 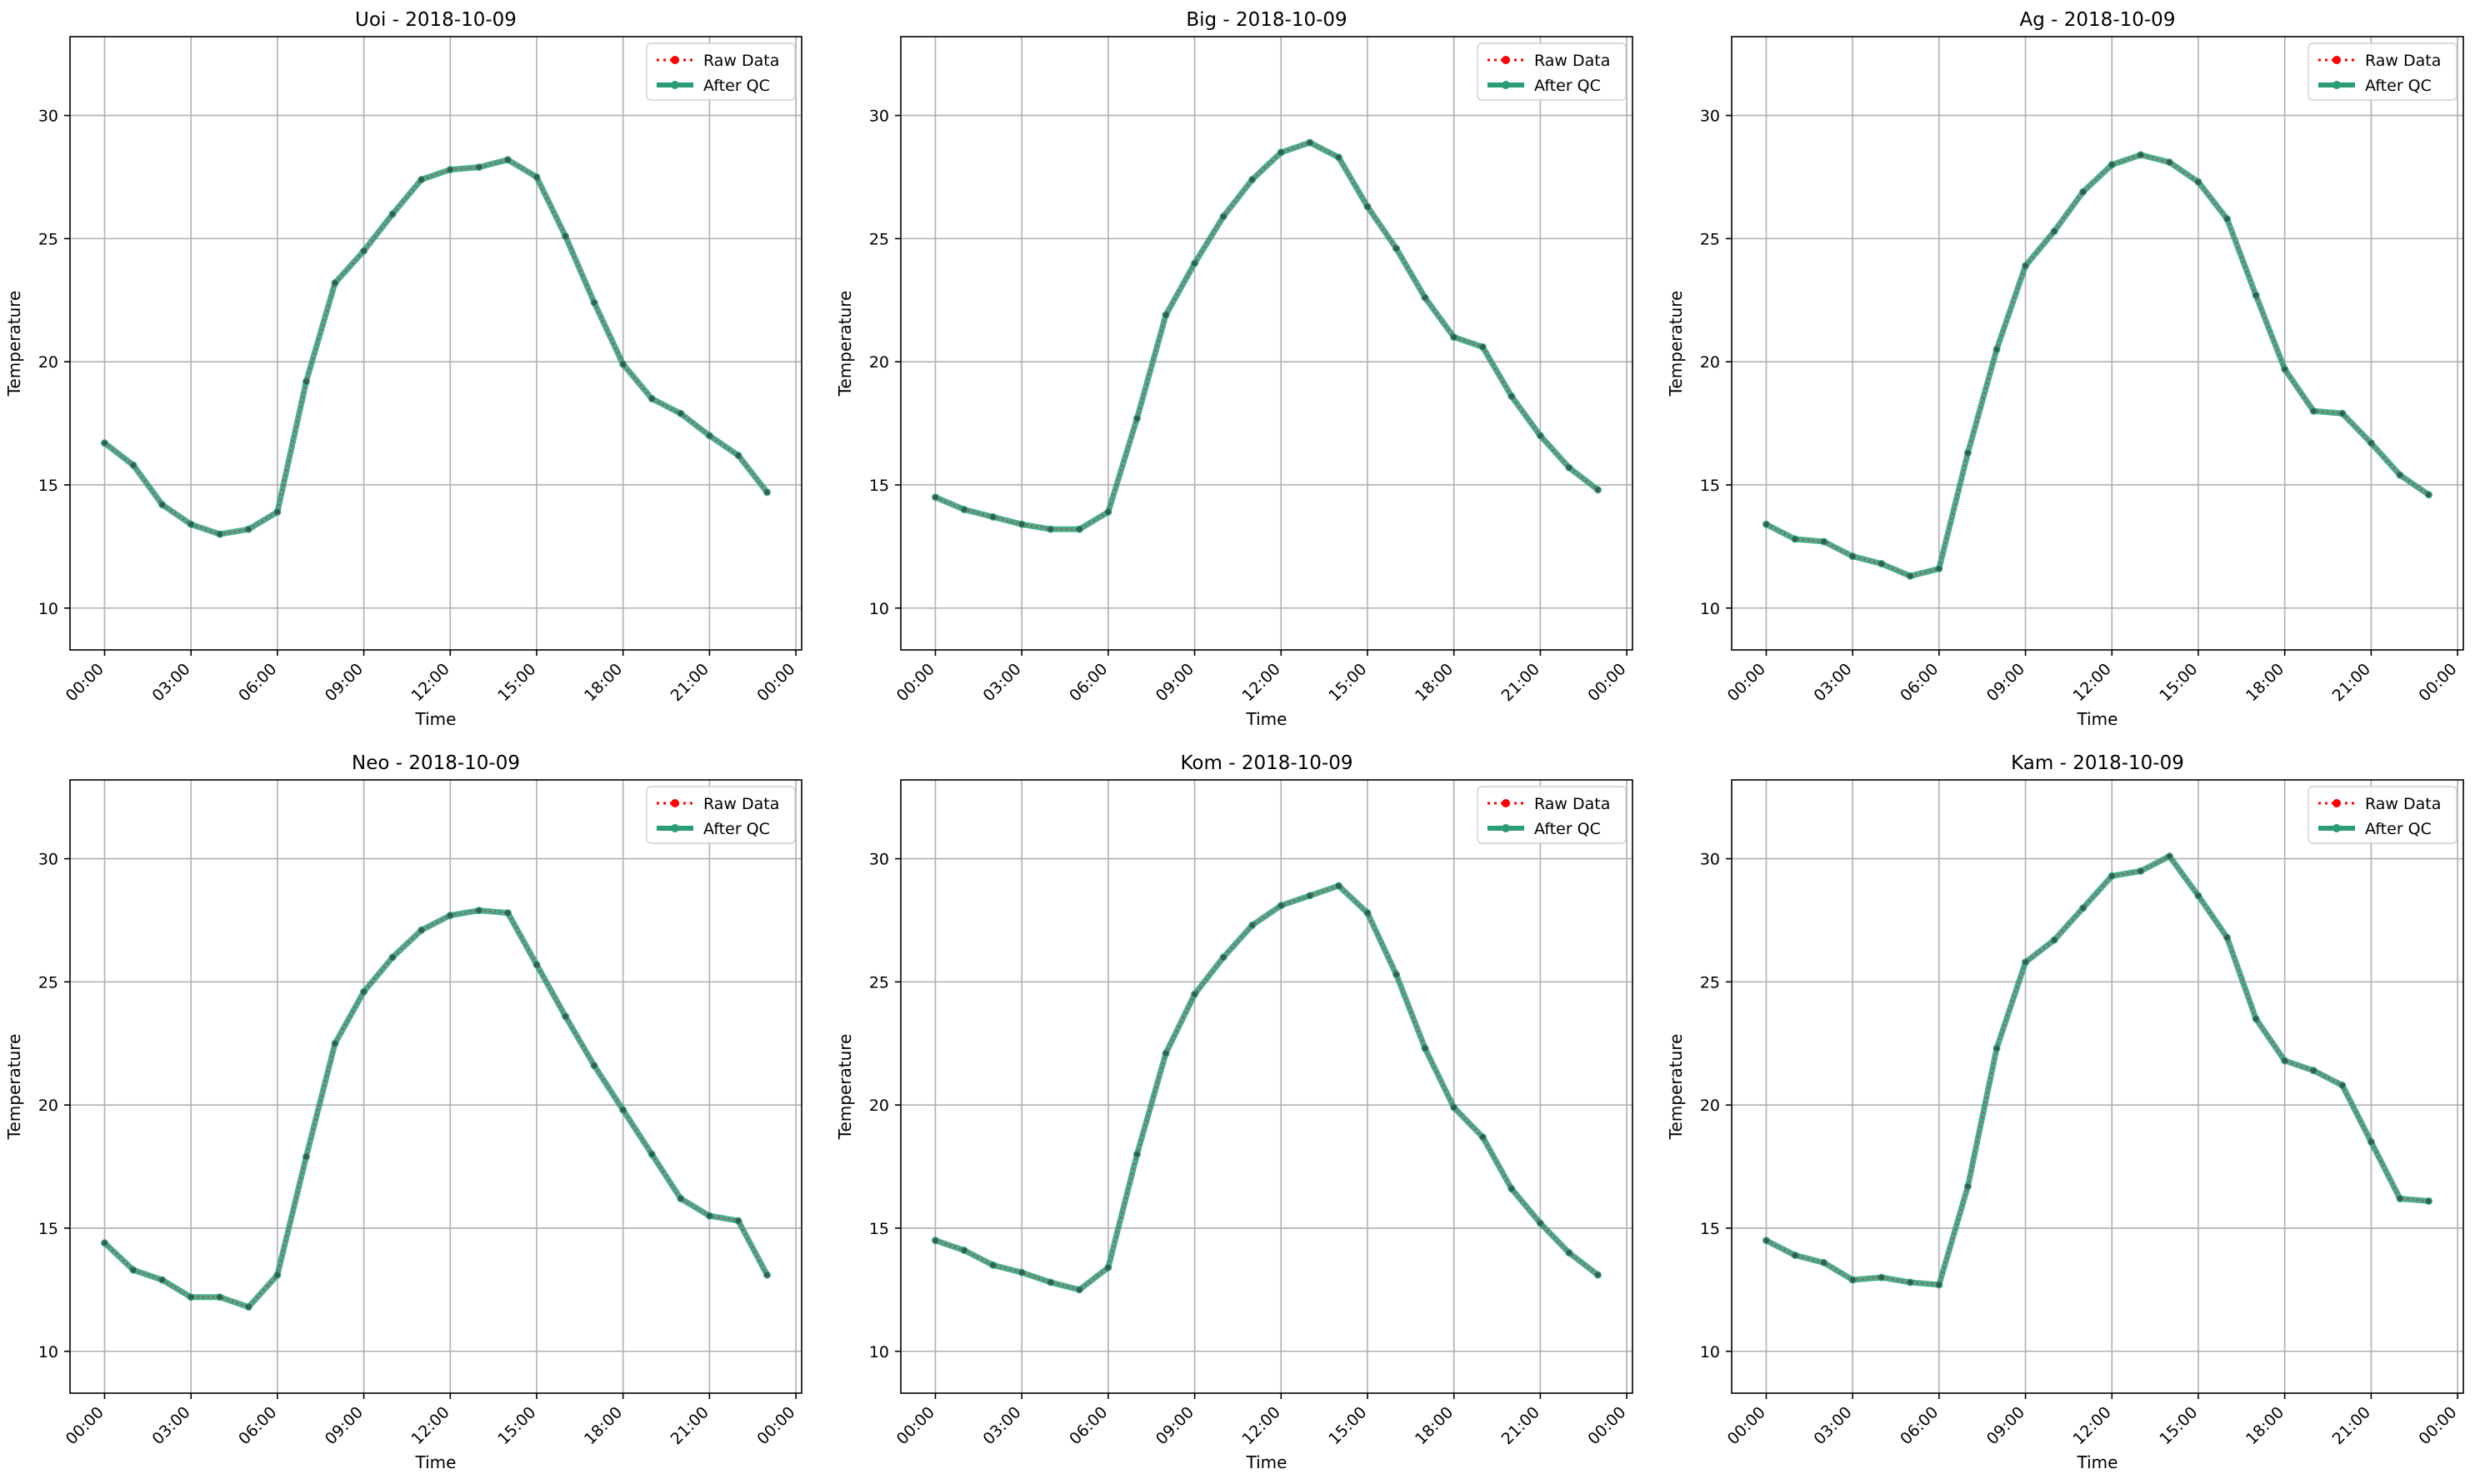 I want to click on series-line-after-qc, so click(x=2097, y=365).